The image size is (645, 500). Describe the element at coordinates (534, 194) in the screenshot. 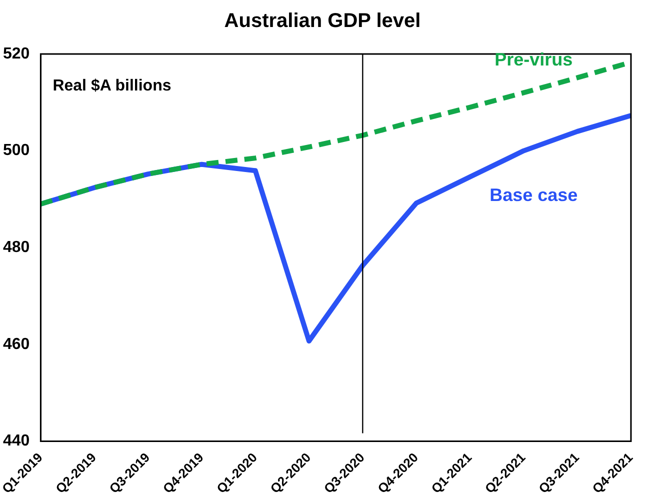

I see `series-label: Base case` at that location.